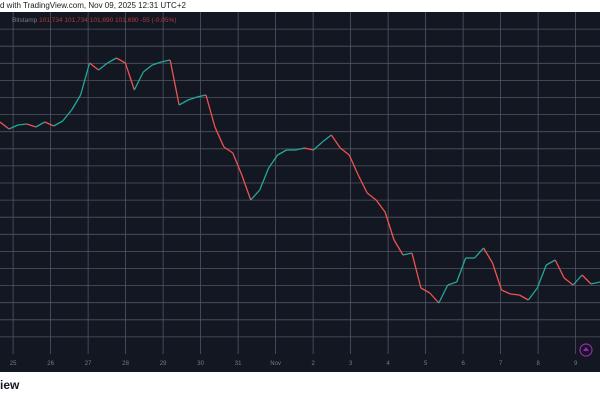  What do you see at coordinates (351, 364) in the screenshot?
I see `x-tick-label: 3` at bounding box center [351, 364].